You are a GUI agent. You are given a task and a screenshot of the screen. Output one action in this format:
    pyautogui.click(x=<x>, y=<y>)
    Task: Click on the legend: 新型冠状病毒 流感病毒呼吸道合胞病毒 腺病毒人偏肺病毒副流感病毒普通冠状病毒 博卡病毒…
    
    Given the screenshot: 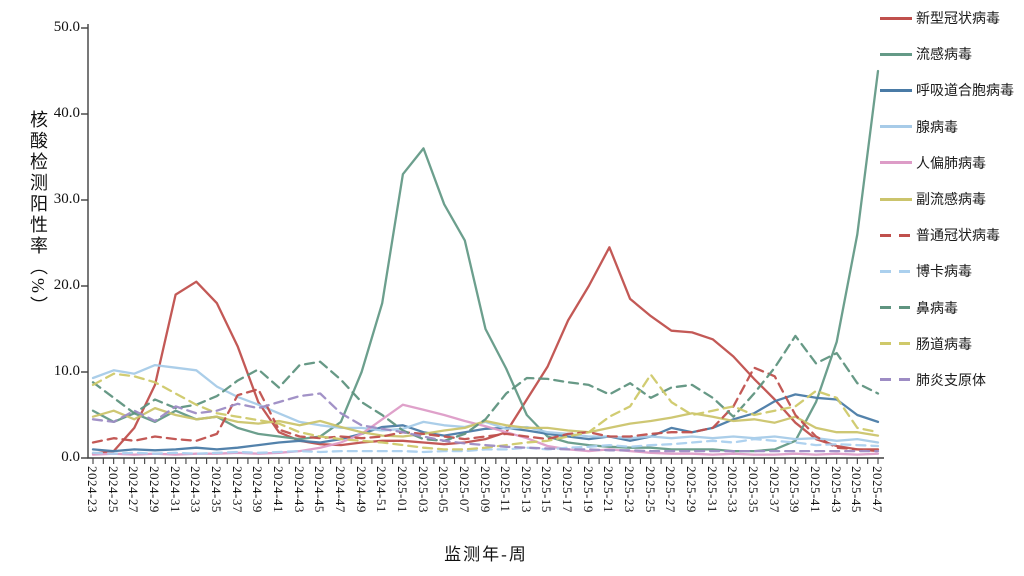 What is the action you would take?
    pyautogui.click(x=952, y=199)
    